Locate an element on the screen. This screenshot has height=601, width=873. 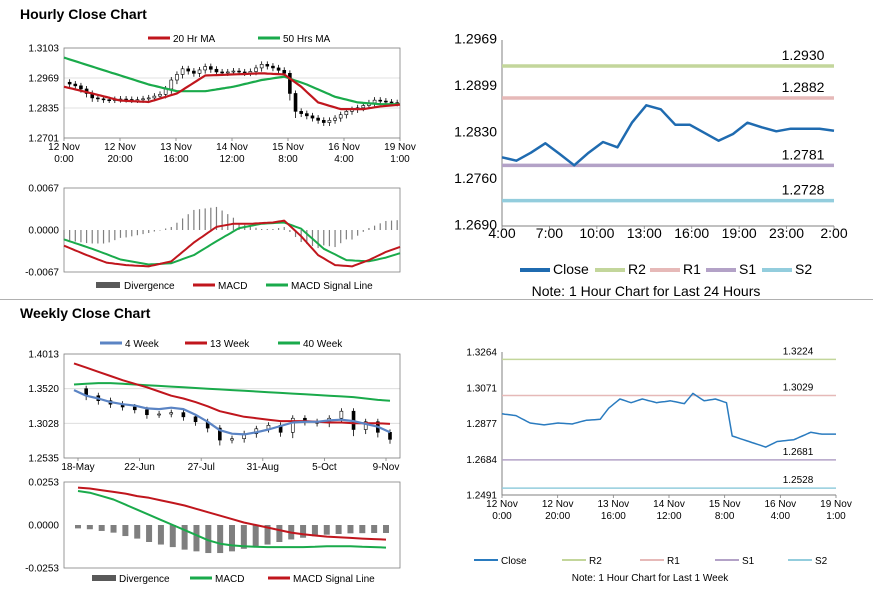
hourly-price-x-tick-label: 16:00 is located at coordinates (175, 159).